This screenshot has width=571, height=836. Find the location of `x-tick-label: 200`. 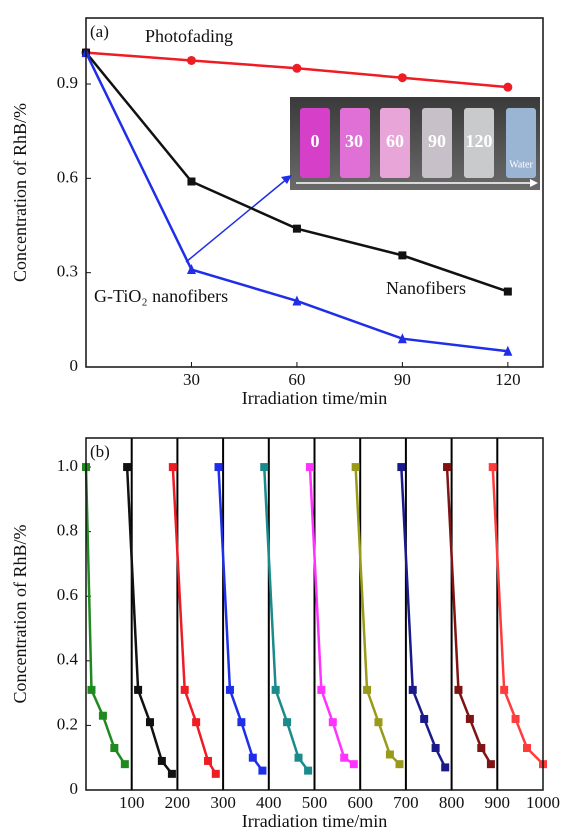

x-tick-label: 200 is located at coordinates (178, 802).